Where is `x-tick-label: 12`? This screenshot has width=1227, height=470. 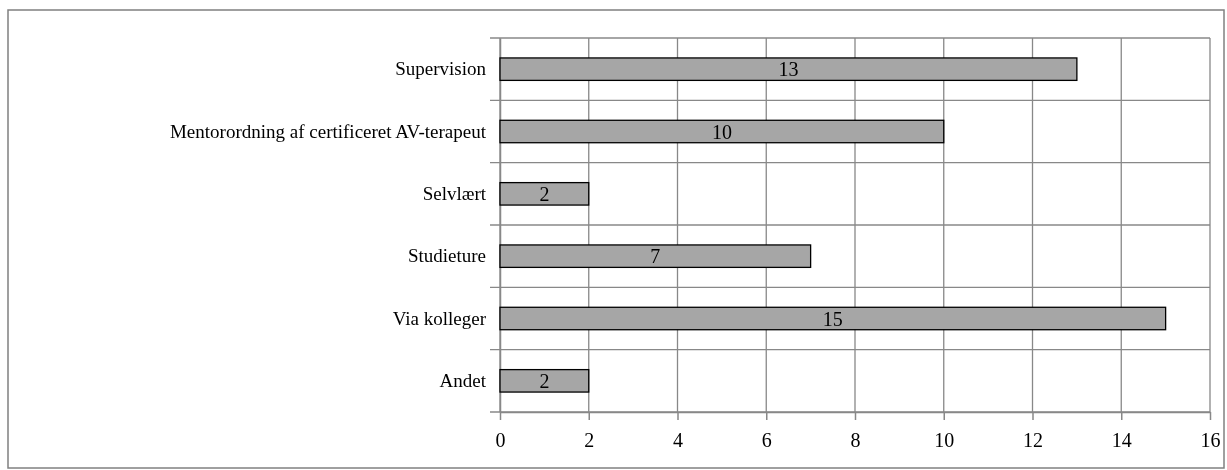 x-tick-label: 12 is located at coordinates (1033, 440).